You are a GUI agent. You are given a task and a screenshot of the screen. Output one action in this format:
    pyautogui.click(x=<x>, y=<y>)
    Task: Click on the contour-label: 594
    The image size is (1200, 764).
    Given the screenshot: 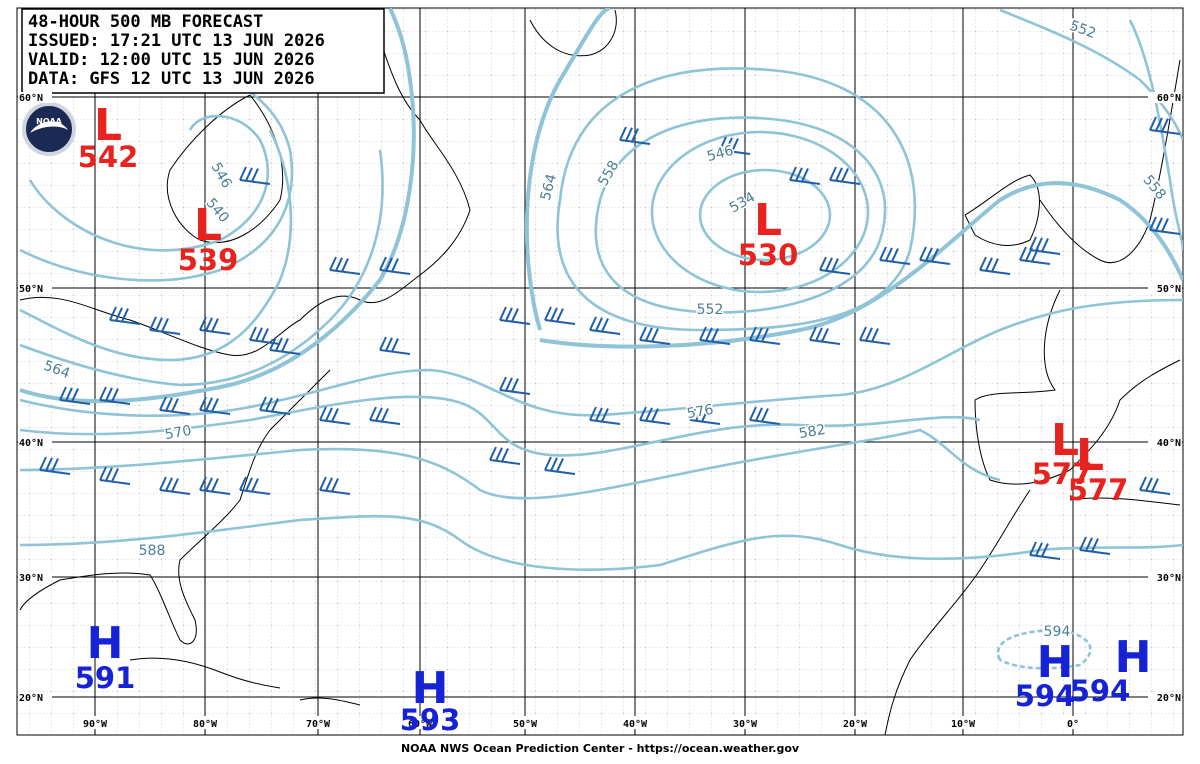 What is the action you would take?
    pyautogui.click(x=1057, y=632)
    